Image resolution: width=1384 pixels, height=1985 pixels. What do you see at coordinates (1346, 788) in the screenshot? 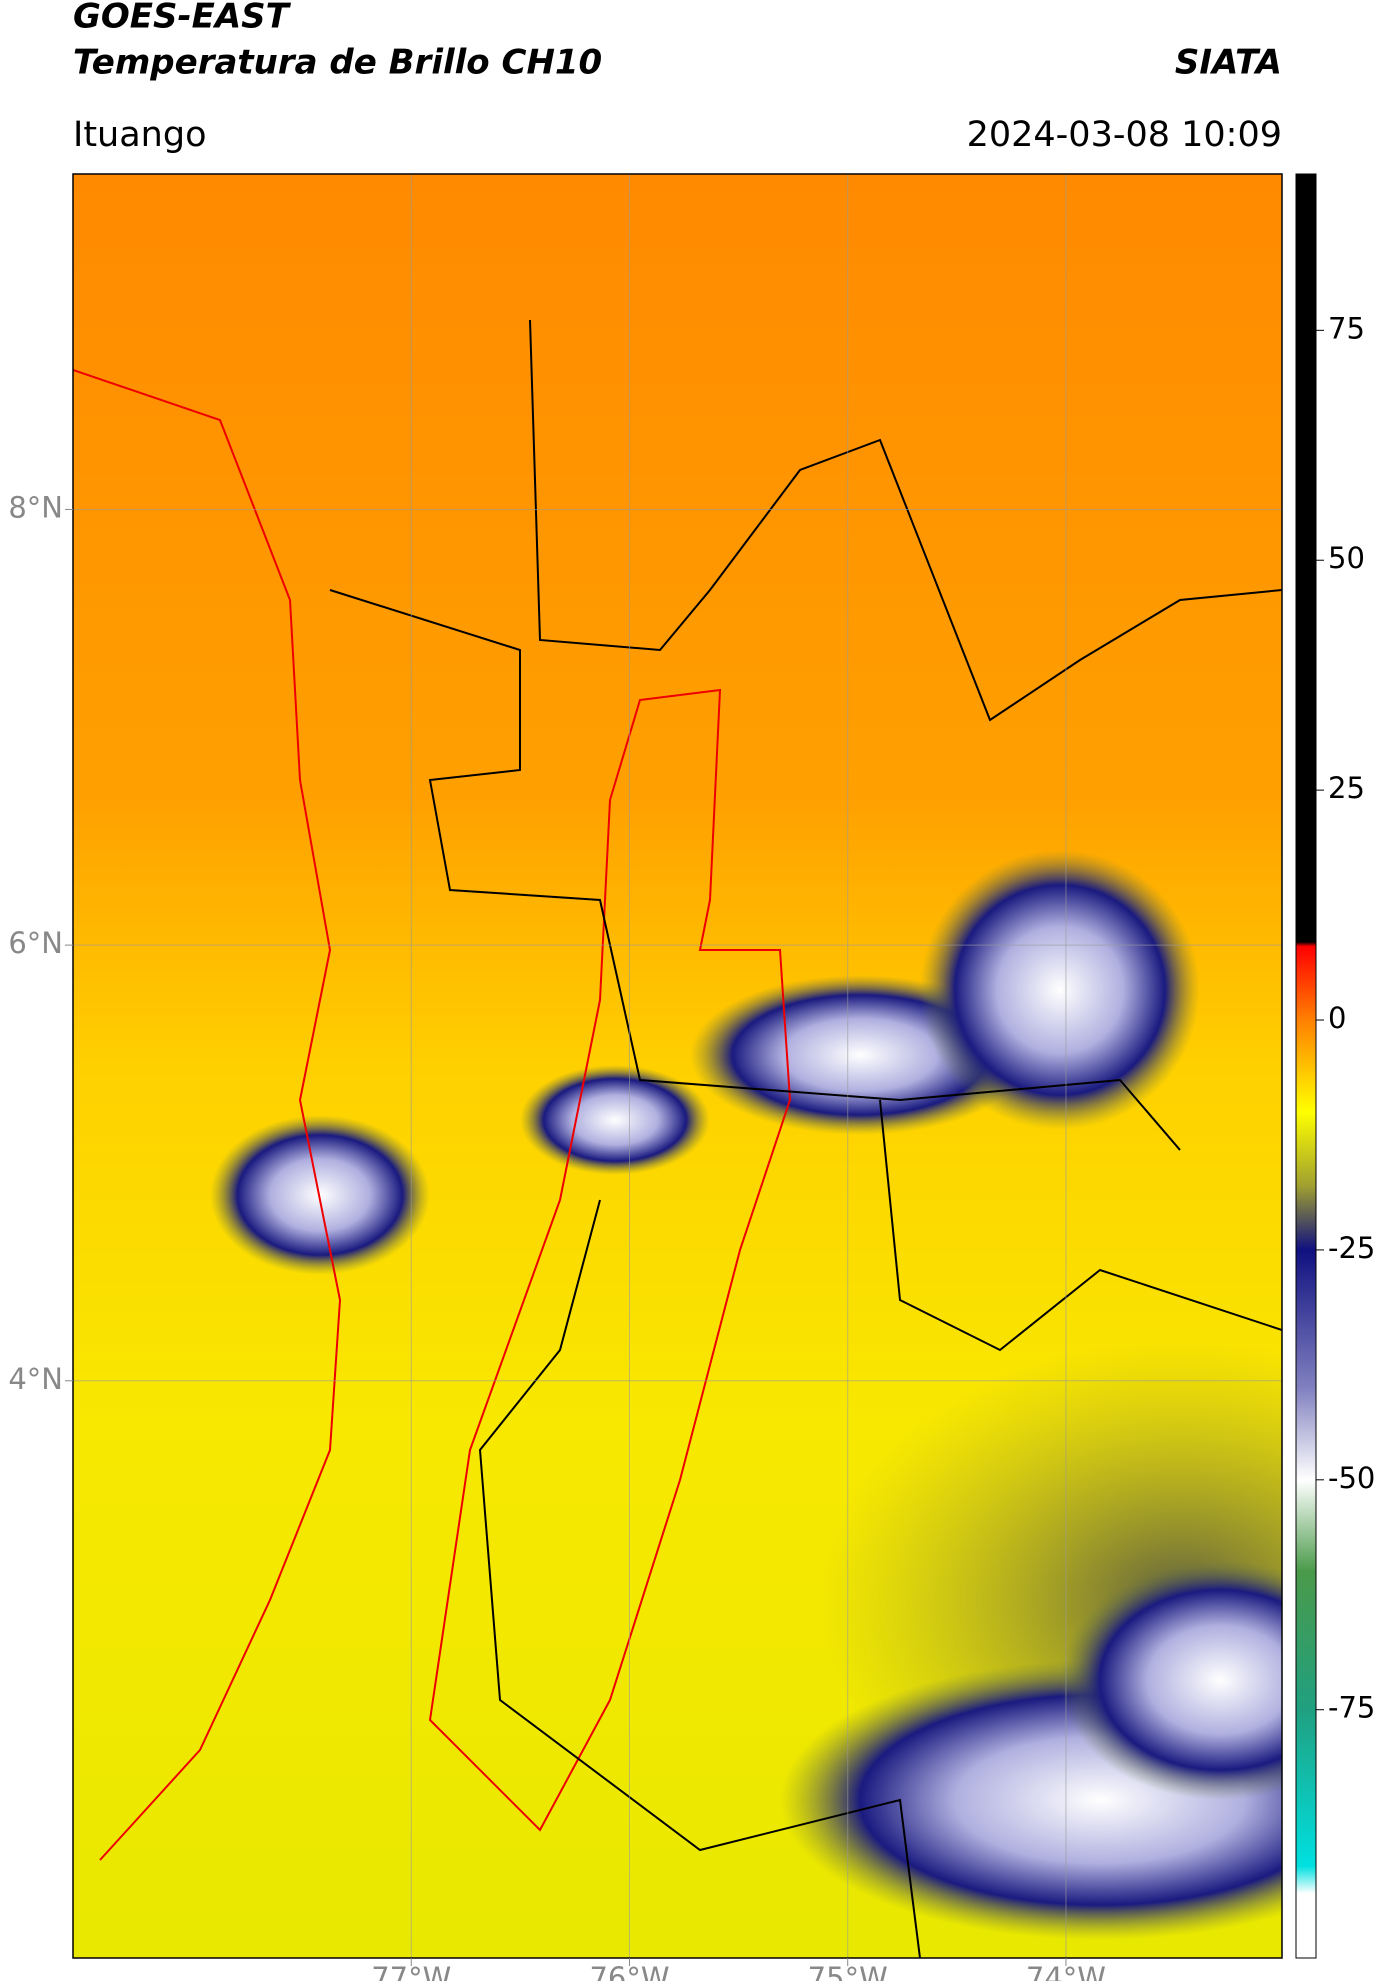
I see `colorbar-tick-label: 25` at bounding box center [1346, 788].